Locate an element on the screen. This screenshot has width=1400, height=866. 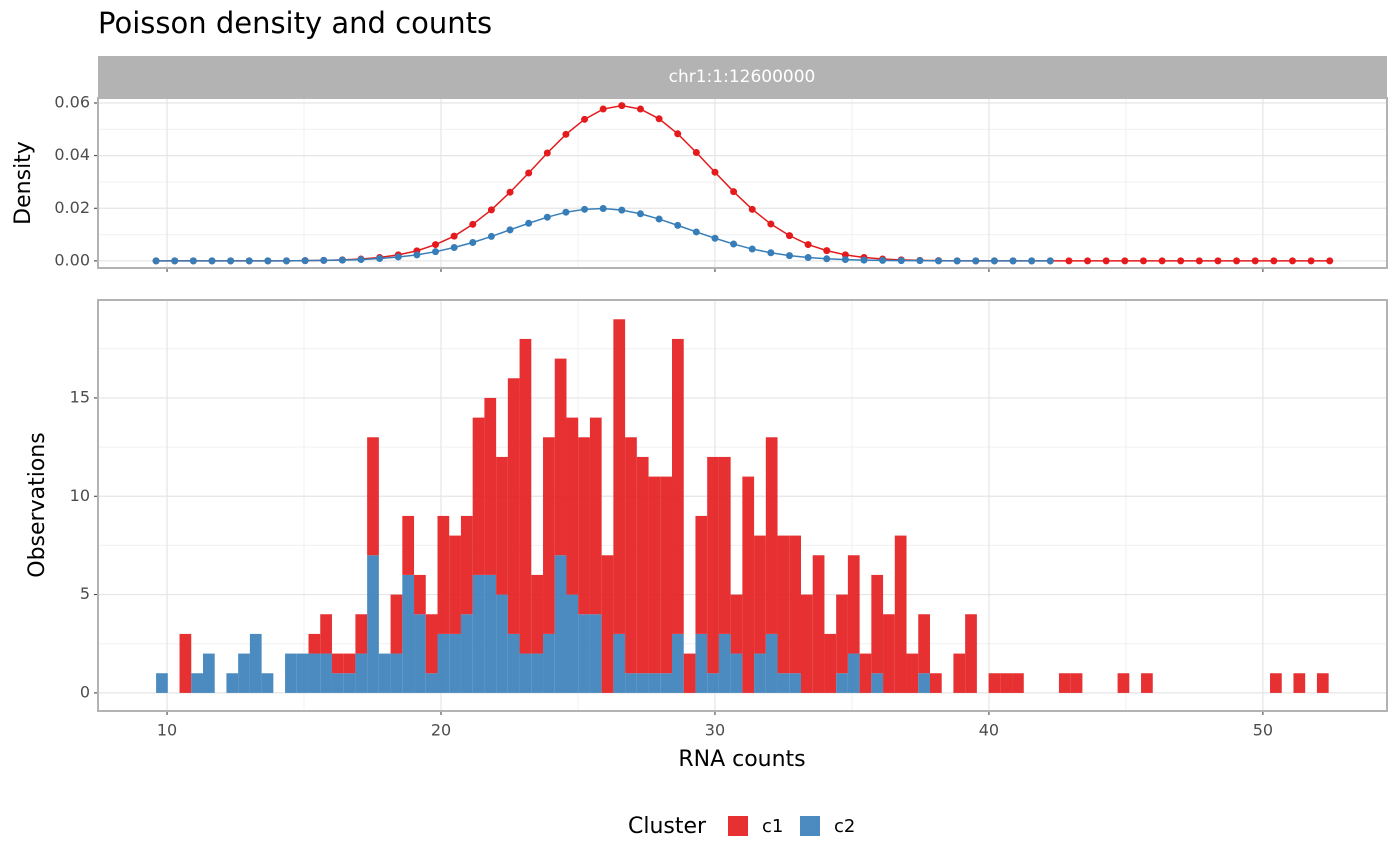
strip is located at coordinates (742, 77).